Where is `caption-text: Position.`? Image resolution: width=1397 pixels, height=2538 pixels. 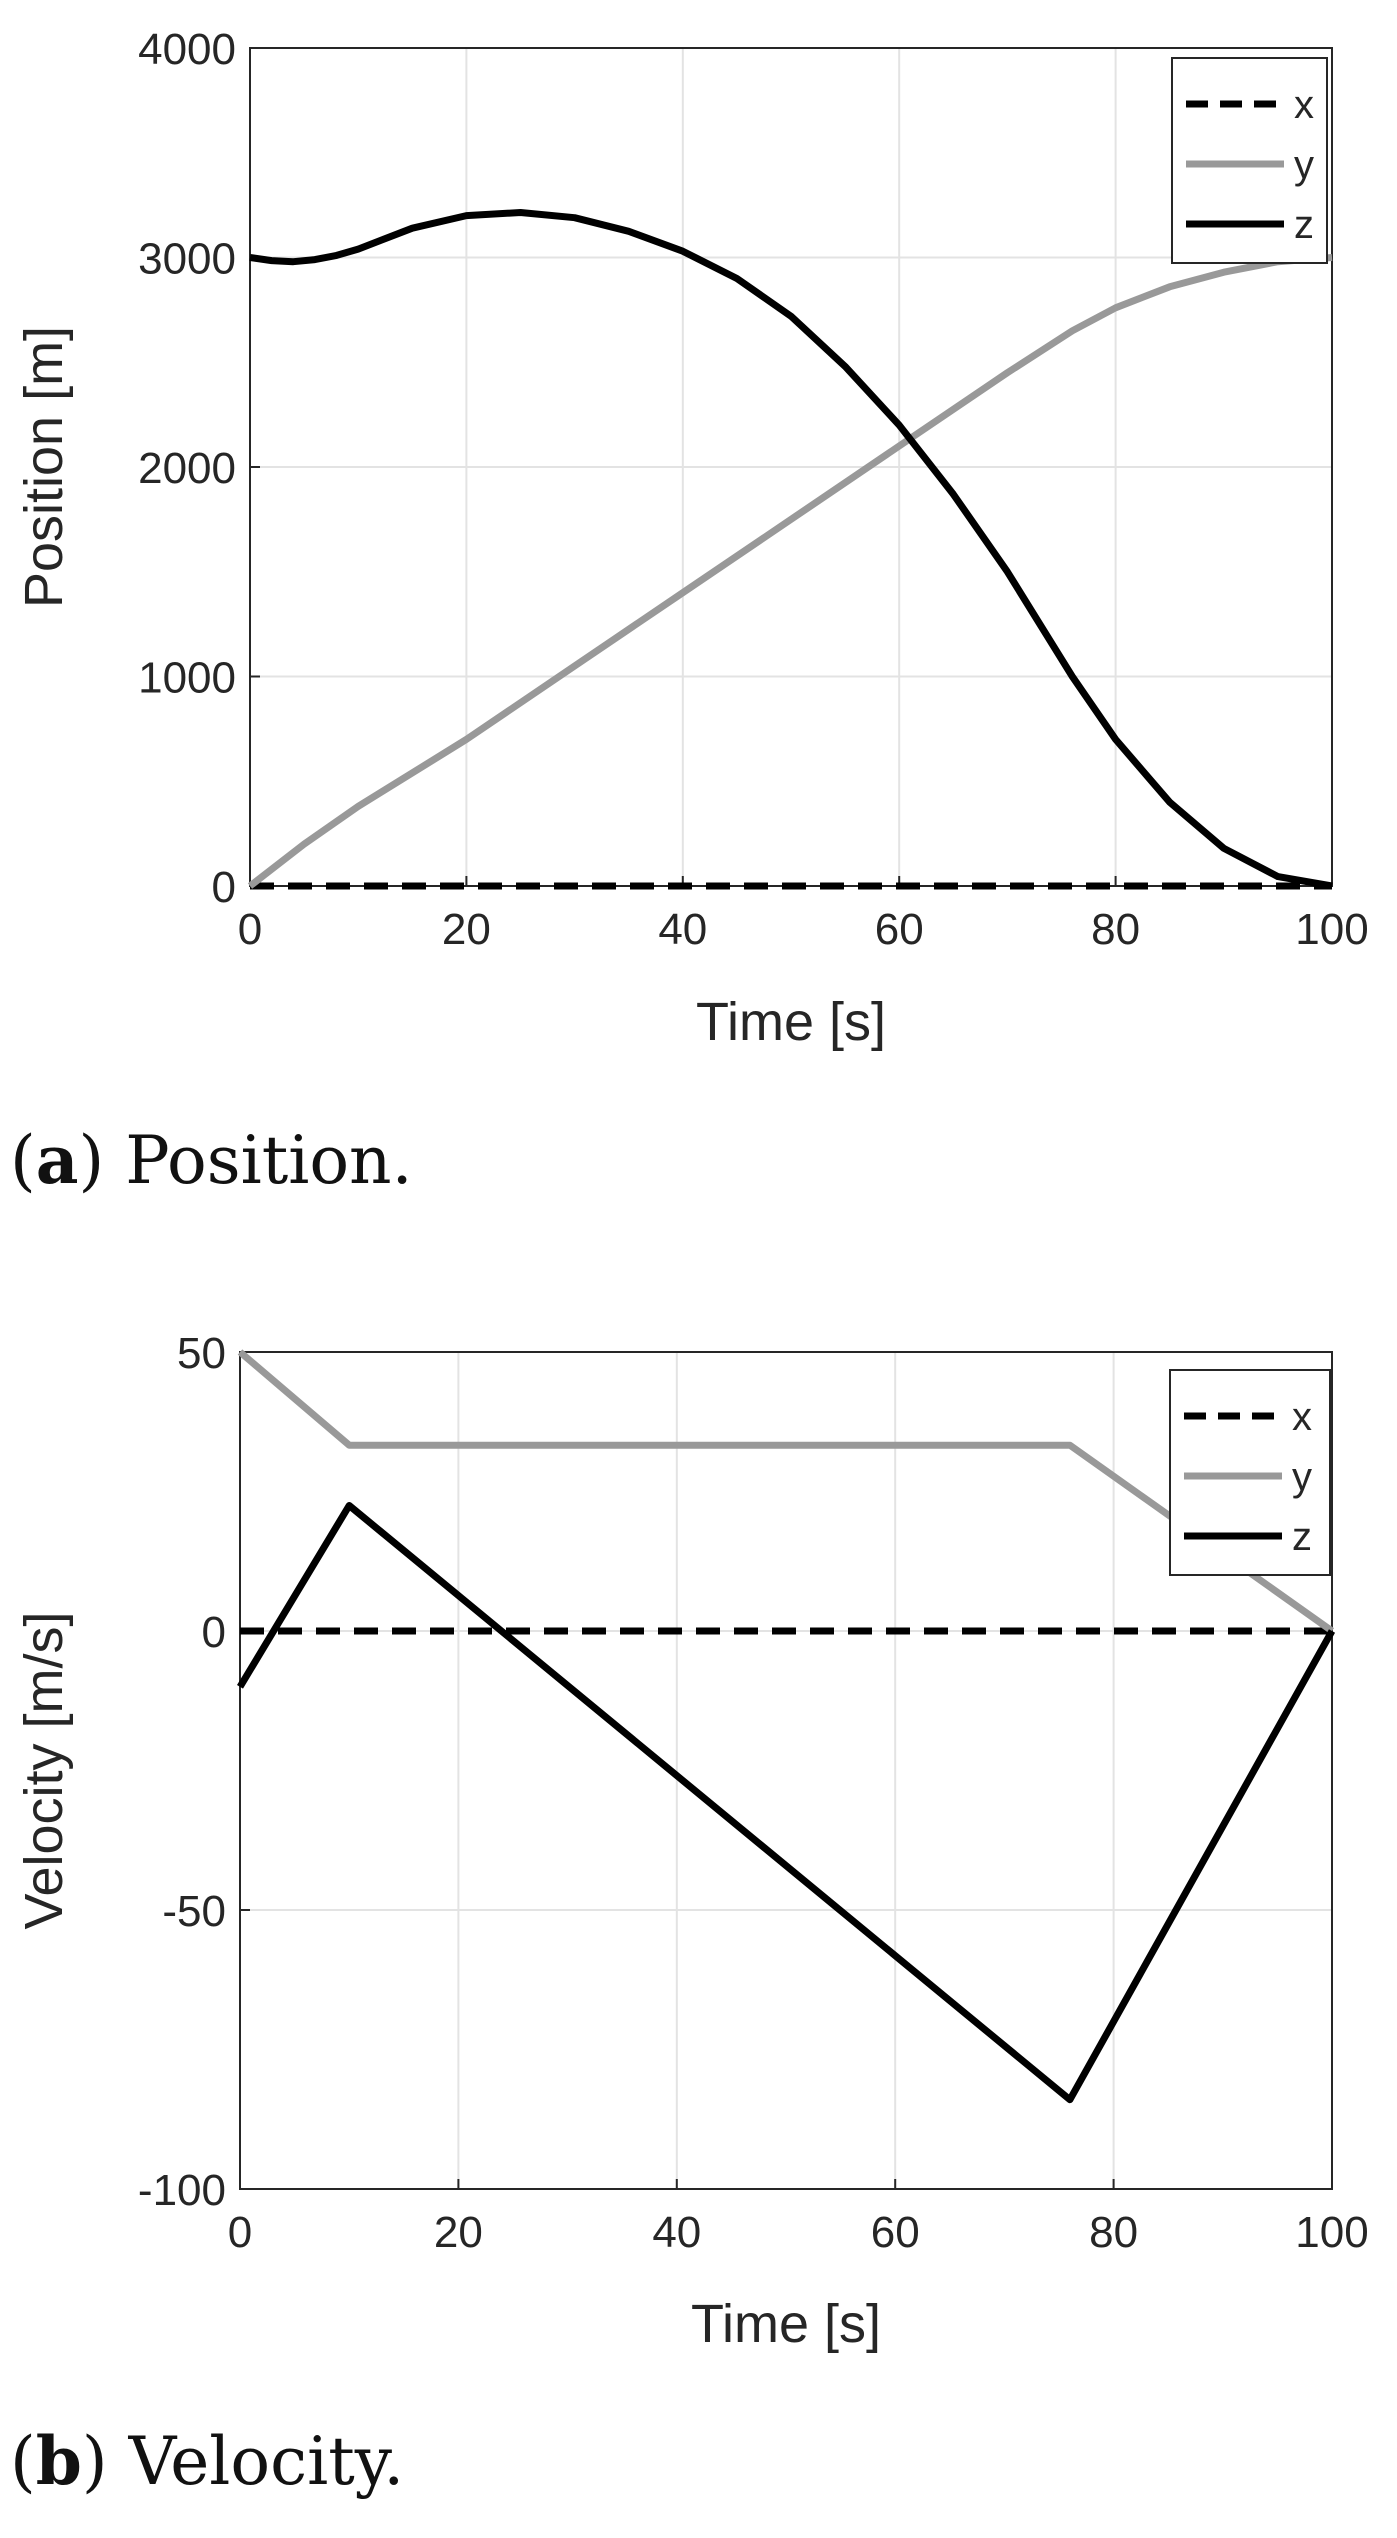 caption-text: Position. is located at coordinates (258, 1160).